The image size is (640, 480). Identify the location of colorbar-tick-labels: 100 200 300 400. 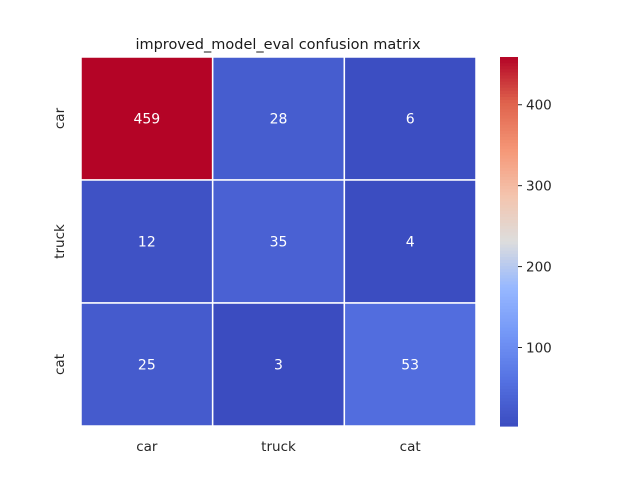
(535, 227).